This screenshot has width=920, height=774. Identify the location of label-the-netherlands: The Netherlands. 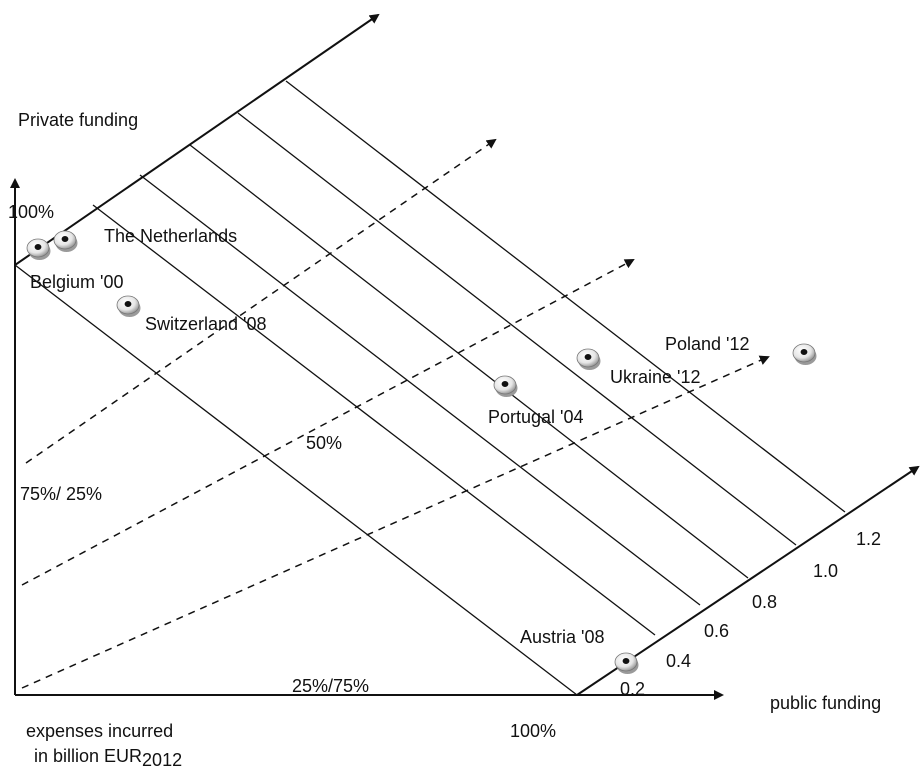
(170, 236).